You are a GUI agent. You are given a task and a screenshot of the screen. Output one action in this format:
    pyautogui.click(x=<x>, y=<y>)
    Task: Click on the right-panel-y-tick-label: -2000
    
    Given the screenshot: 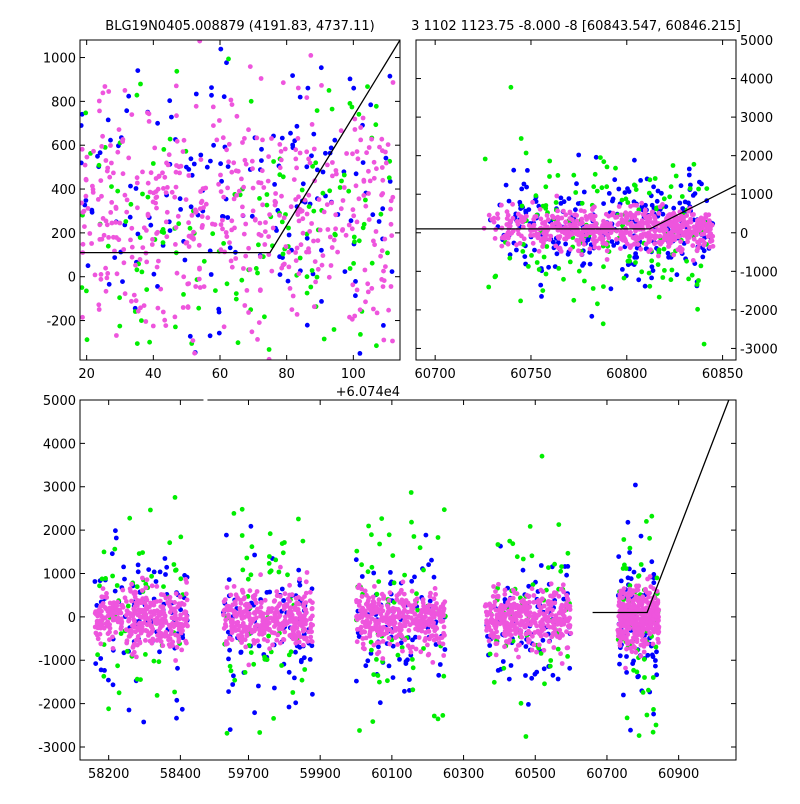 What is the action you would take?
    pyautogui.click(x=759, y=311)
    